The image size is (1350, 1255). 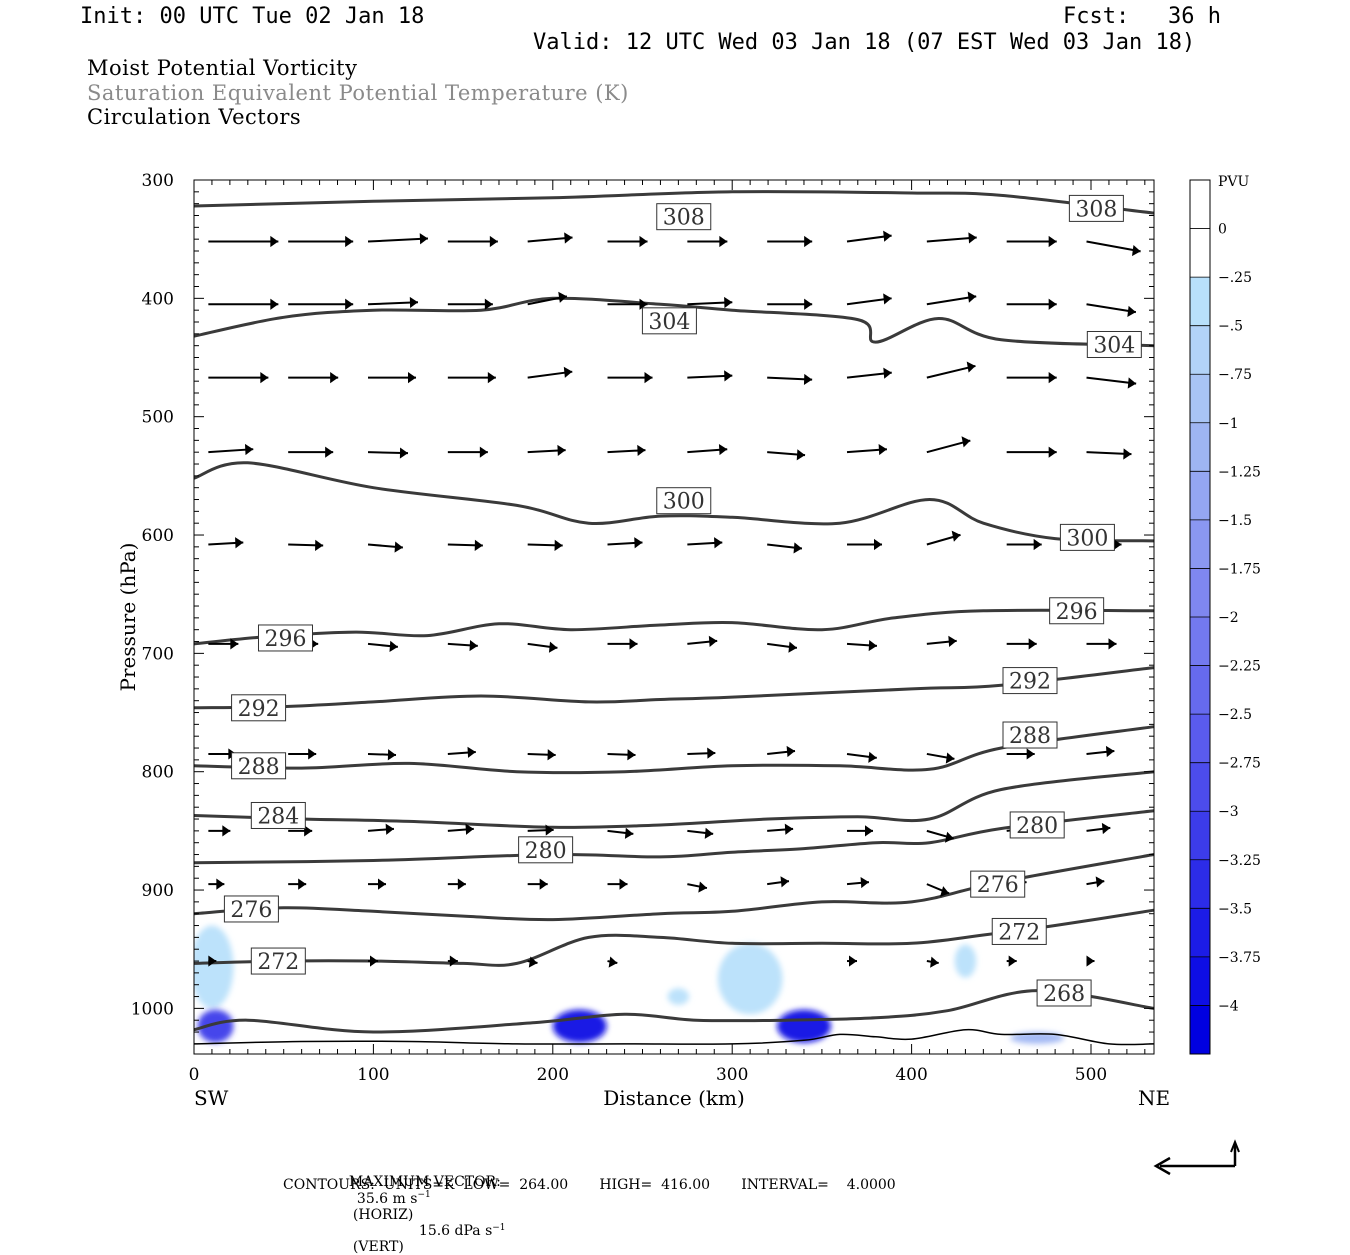 What do you see at coordinates (629, 984) in the screenshot?
I see `pv-shading` at bounding box center [629, 984].